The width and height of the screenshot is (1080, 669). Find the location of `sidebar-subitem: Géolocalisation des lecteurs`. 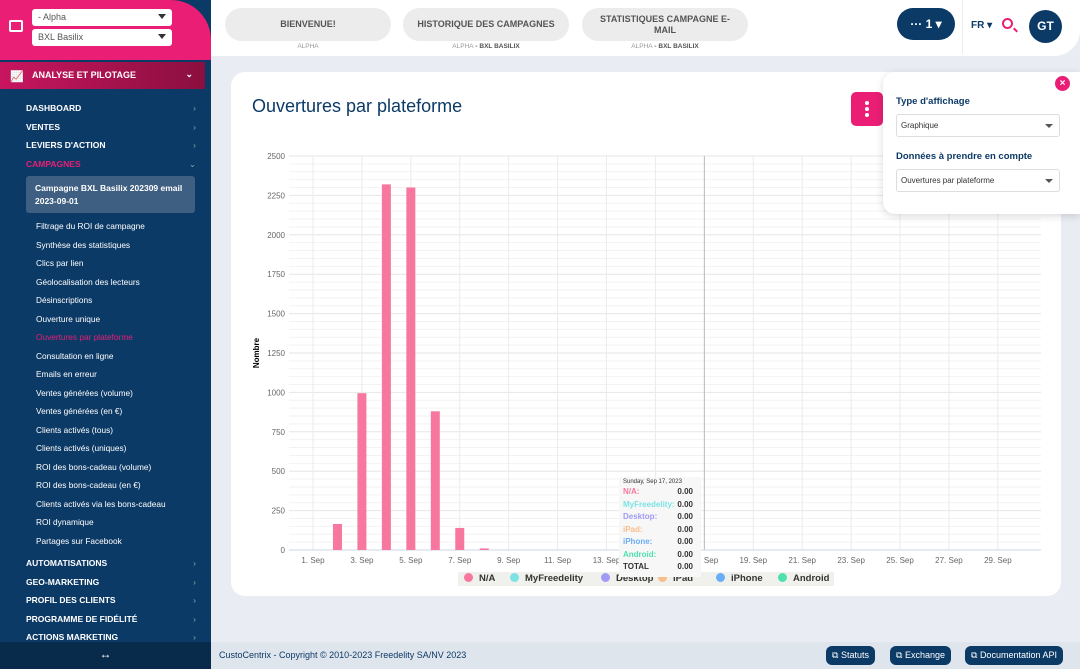

sidebar-subitem: Géolocalisation des lecteurs is located at coordinates (88, 281).